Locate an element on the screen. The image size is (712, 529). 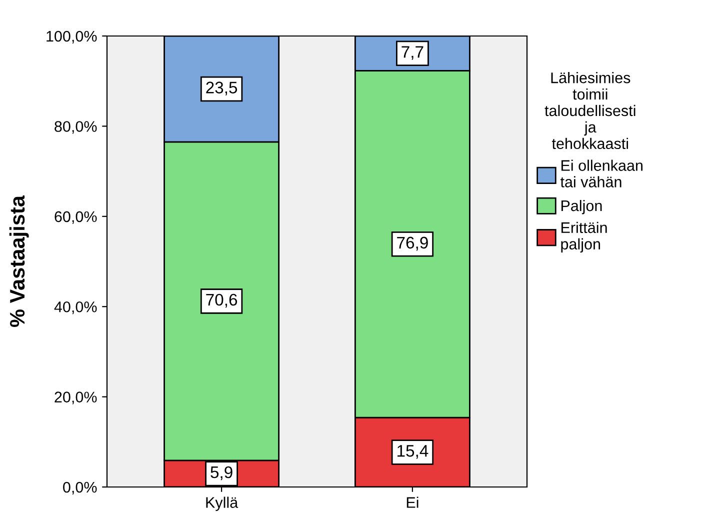
x-tick-label: Ei is located at coordinates (412, 502).